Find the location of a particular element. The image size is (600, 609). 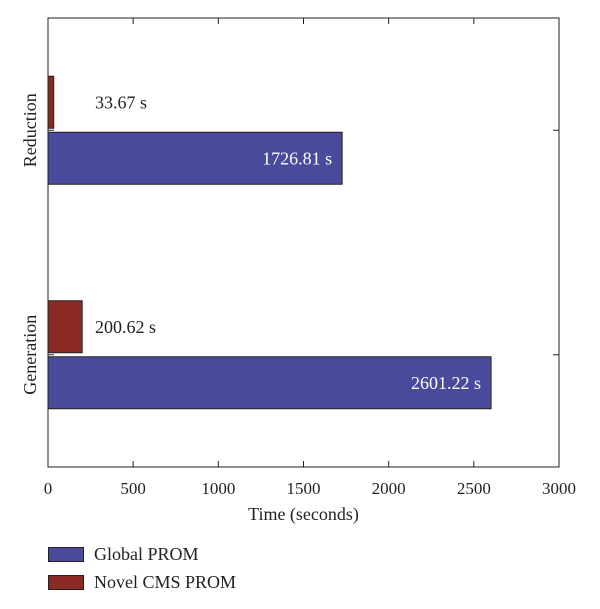

legend-label-novel-cms-prom: Novel CMS PROM is located at coordinates (165, 581).